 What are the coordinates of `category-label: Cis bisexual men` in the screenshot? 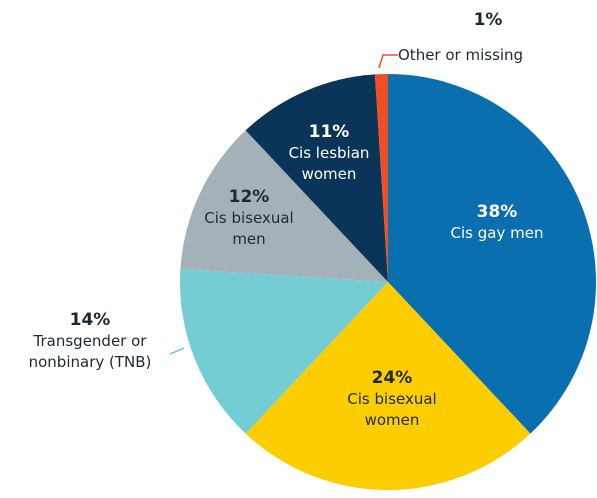 It's located at (249, 228).